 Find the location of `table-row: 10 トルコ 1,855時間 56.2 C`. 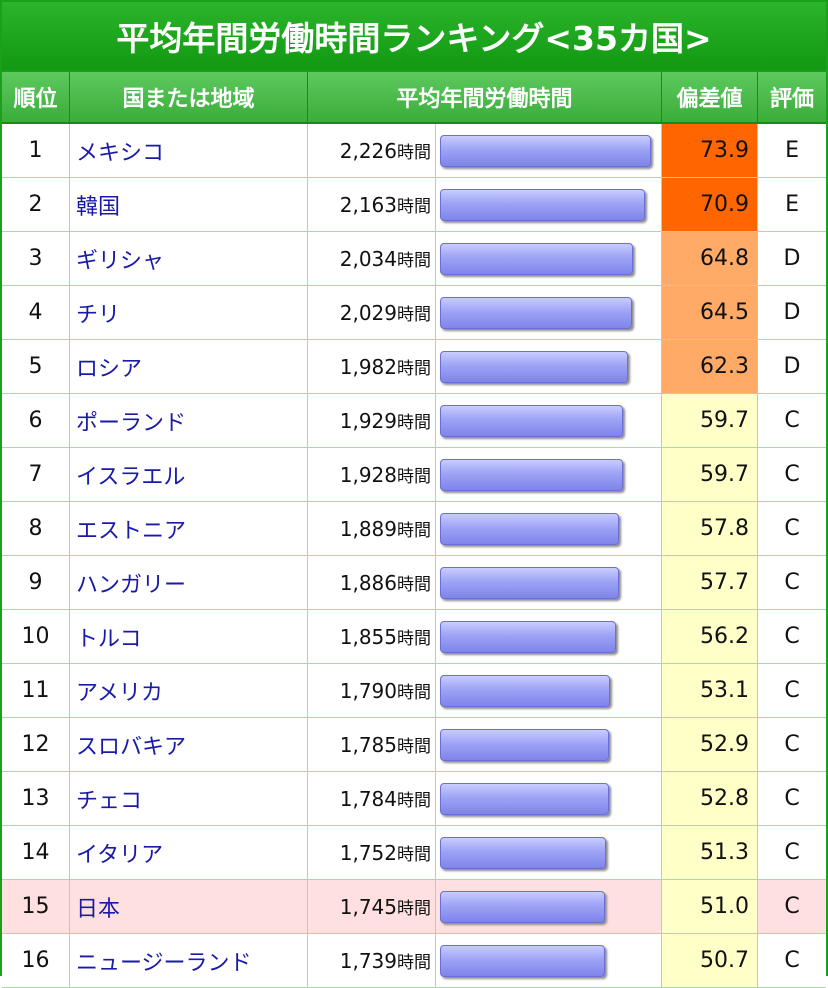

table-row: 10 トルコ 1,855時間 56.2 C is located at coordinates (414, 637).